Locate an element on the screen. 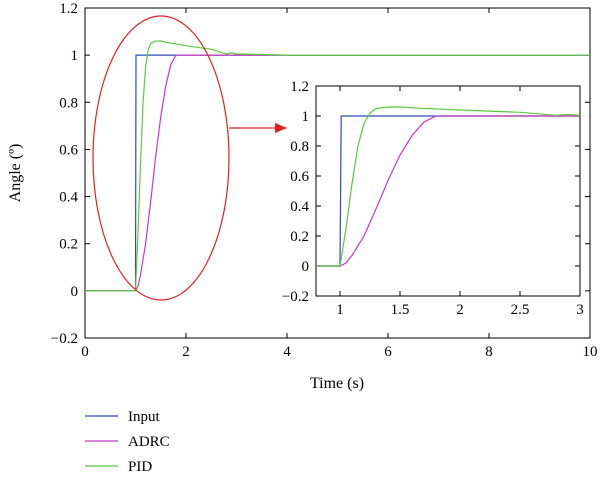 The image size is (600, 483). inset-xtick-label: 3 is located at coordinates (580, 310).